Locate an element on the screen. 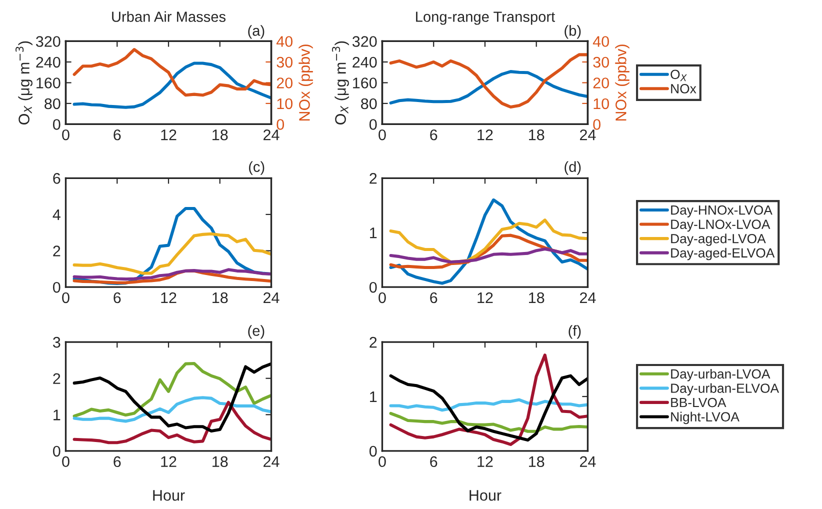  text: (a) is located at coordinates (256, 32).